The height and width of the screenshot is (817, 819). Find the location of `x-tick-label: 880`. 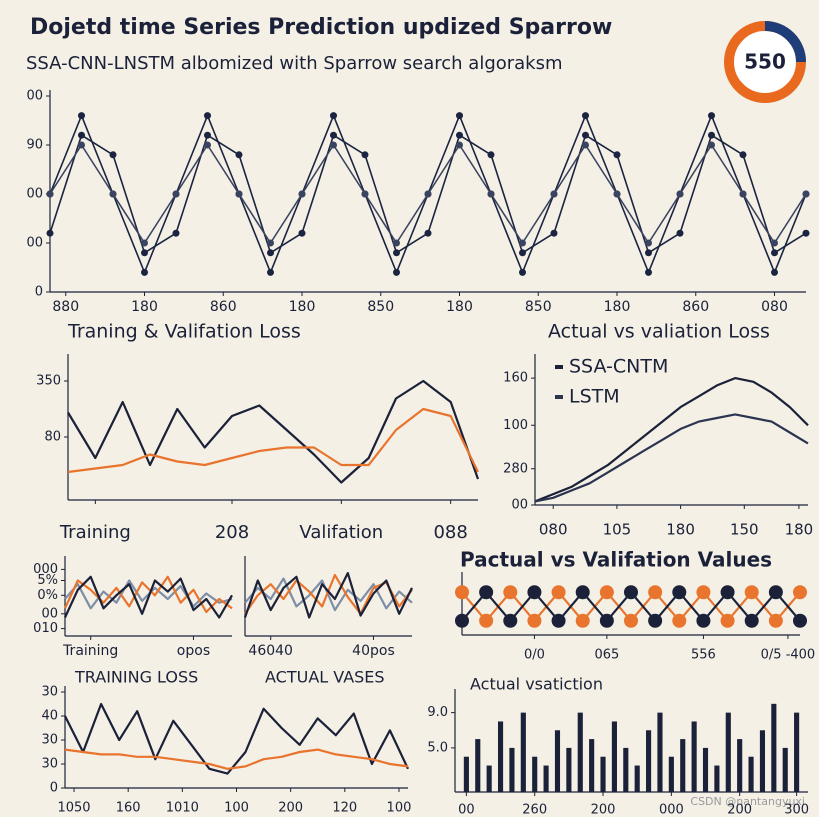

x-tick-label: 880 is located at coordinates (65, 307).